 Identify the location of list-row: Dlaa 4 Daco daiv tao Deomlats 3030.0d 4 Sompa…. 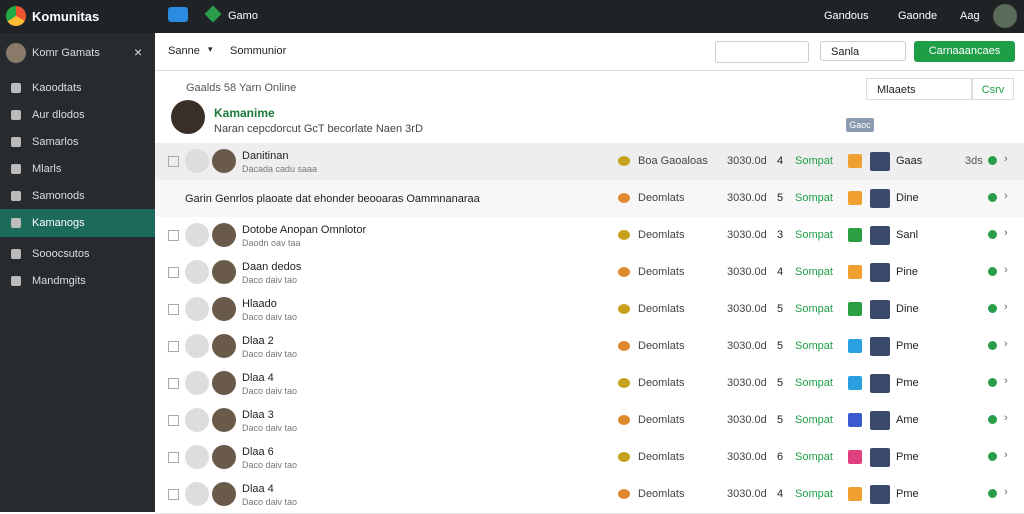
(589, 495).